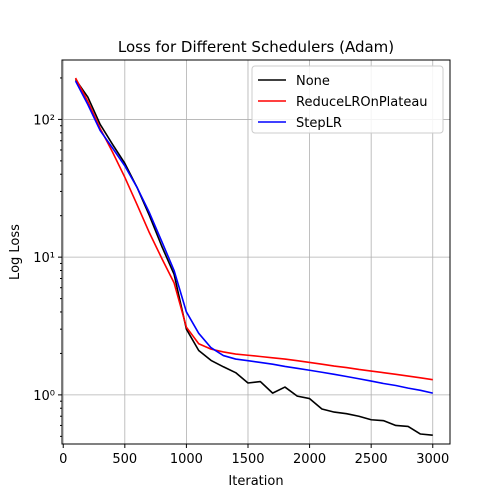  I want to click on legend-box, so click(347, 99).